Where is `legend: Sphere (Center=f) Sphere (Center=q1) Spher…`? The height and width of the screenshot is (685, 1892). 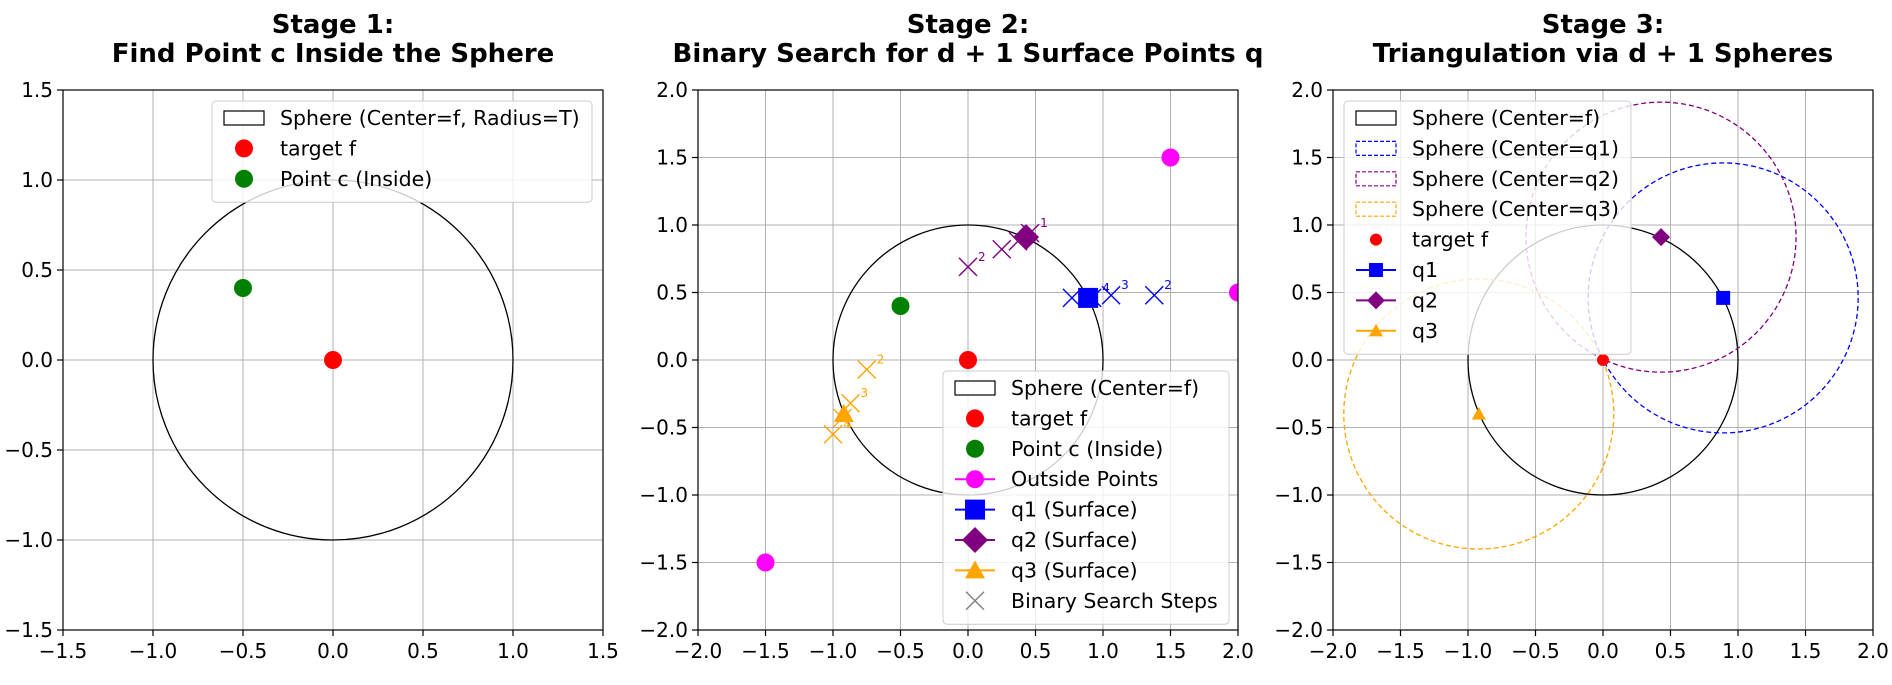
legend: Sphere (Center=f) Sphere (Center=q1) Spher… is located at coordinates (1487, 227).